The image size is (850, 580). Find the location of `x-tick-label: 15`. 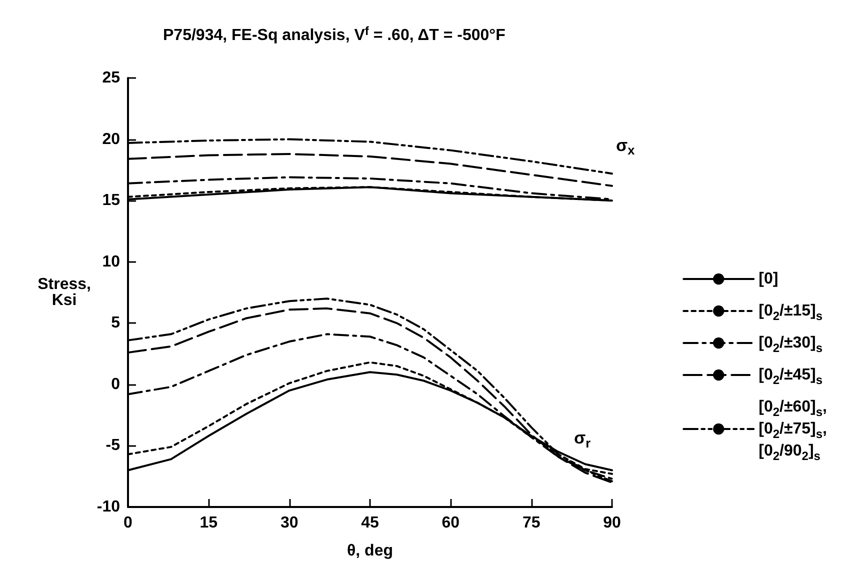

x-tick-label: 15 is located at coordinates (209, 523).